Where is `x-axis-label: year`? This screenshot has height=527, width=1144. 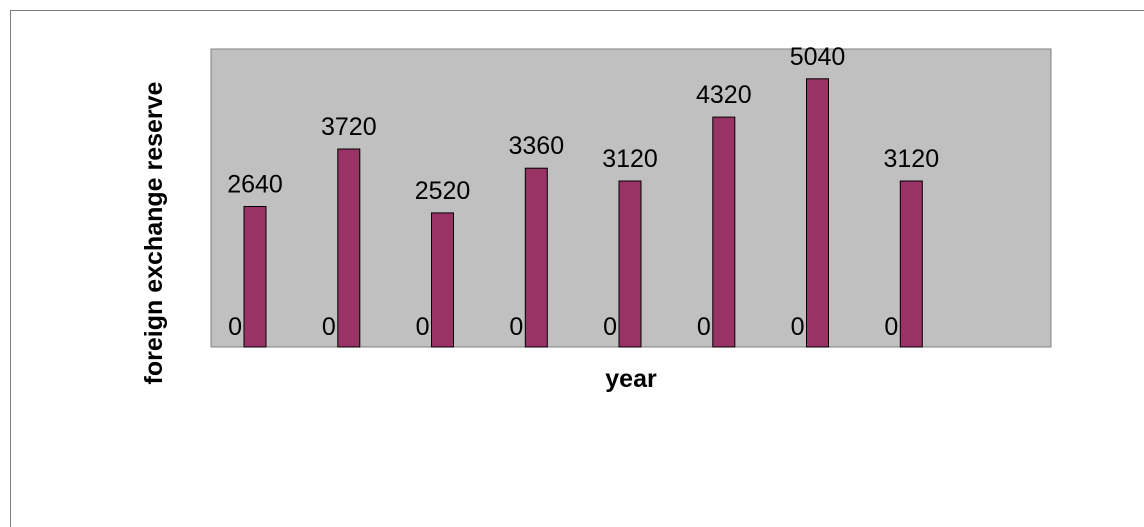
x-axis-label: year is located at coordinates (631, 379).